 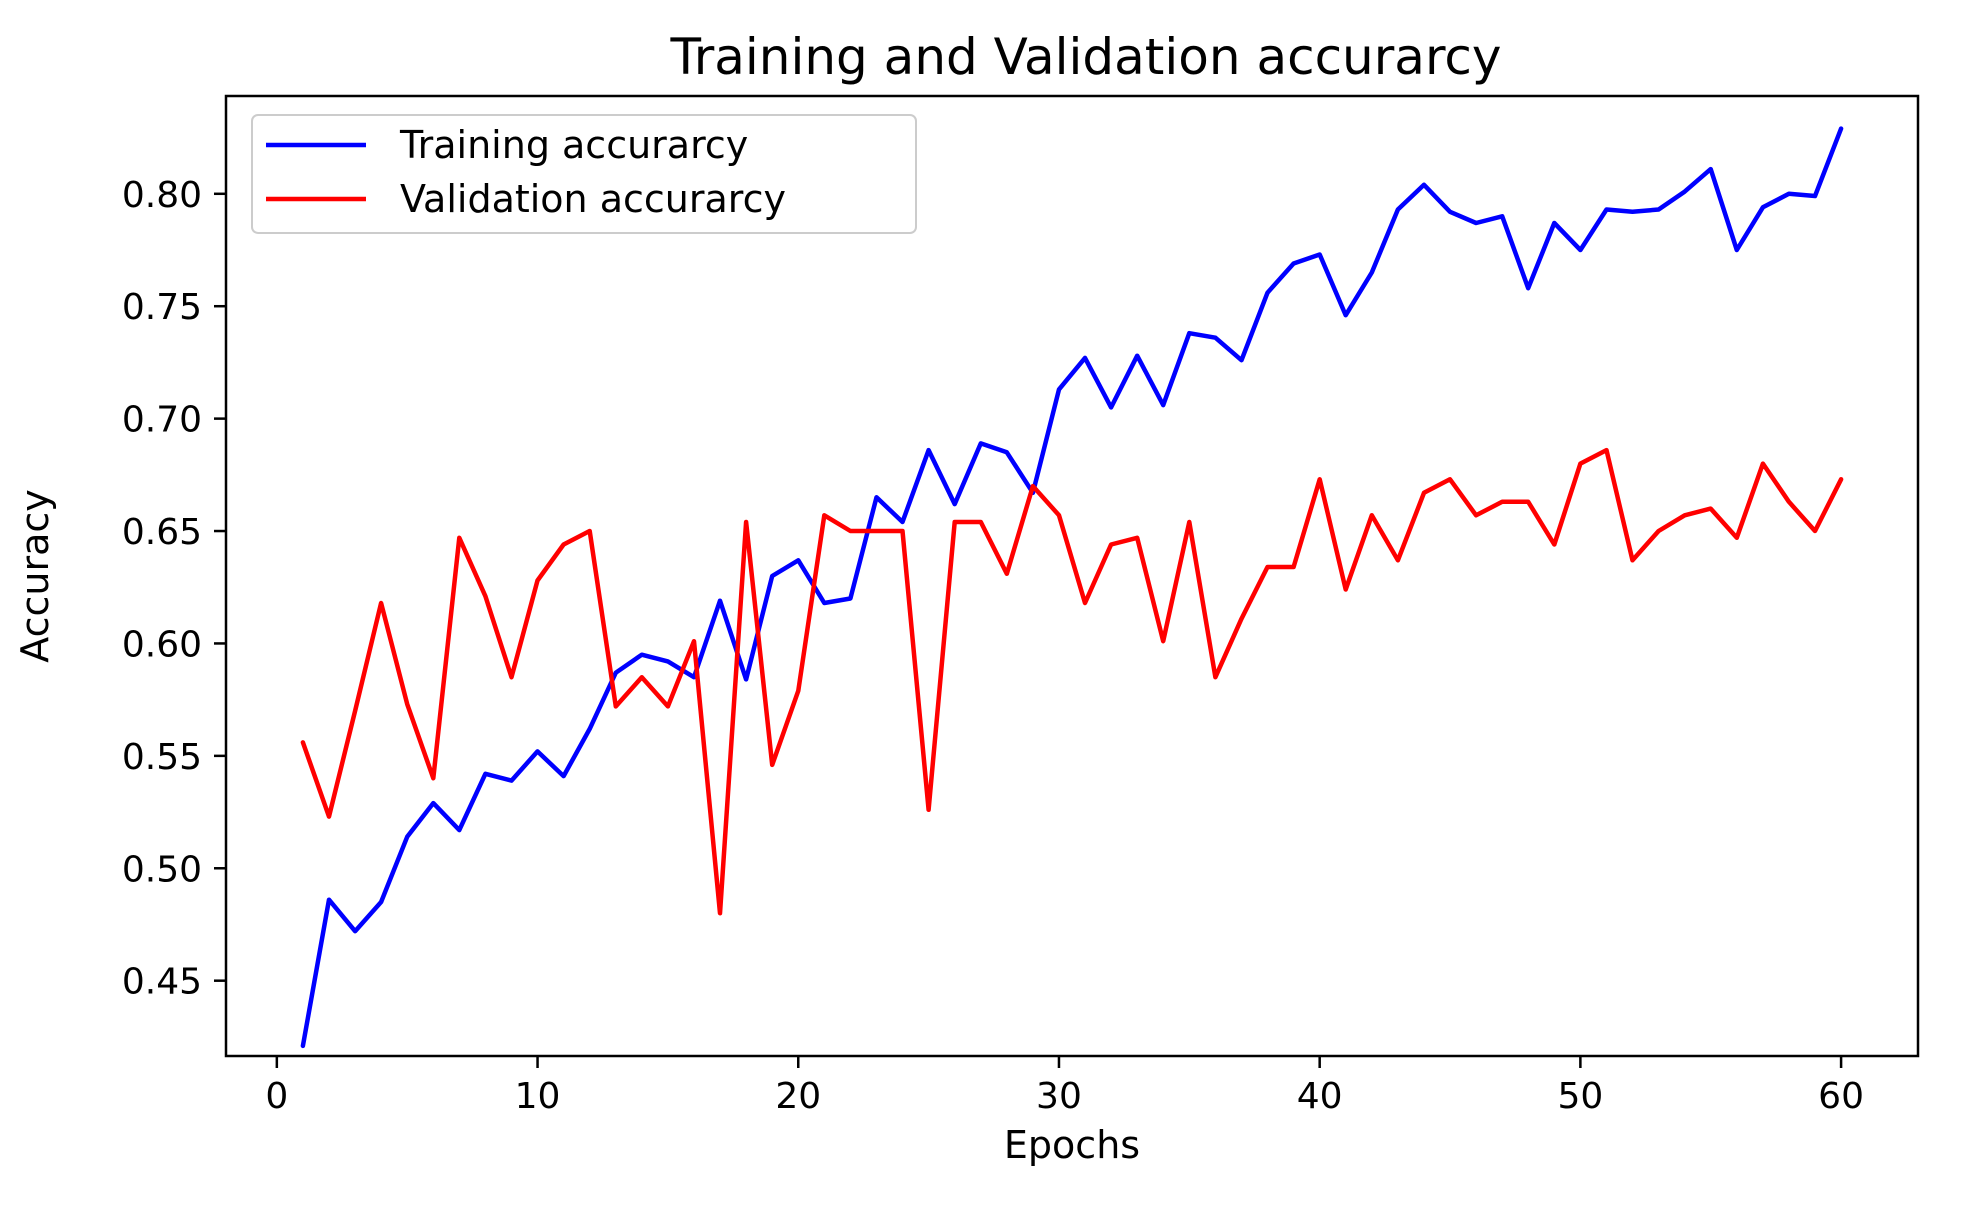 I want to click on legend: Training accurarcy Validation accurarcy, so click(x=584, y=174).